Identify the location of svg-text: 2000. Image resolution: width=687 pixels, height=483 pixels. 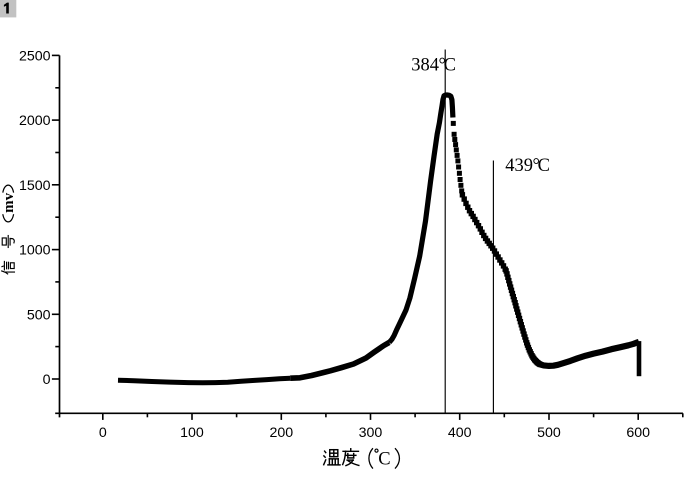
(35, 121).